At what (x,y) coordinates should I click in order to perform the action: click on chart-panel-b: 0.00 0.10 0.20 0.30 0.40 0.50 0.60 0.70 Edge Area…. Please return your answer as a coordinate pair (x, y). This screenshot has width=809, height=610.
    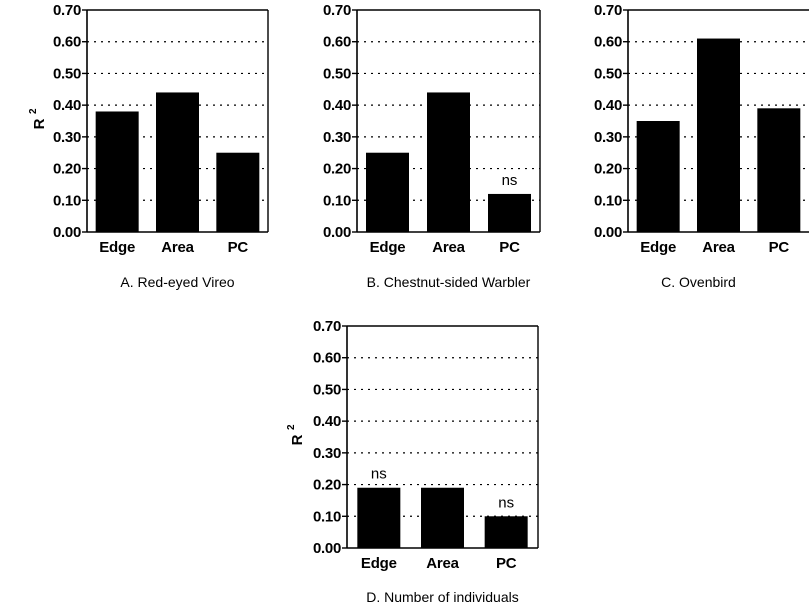
    Looking at the image, I should click on (432, 146).